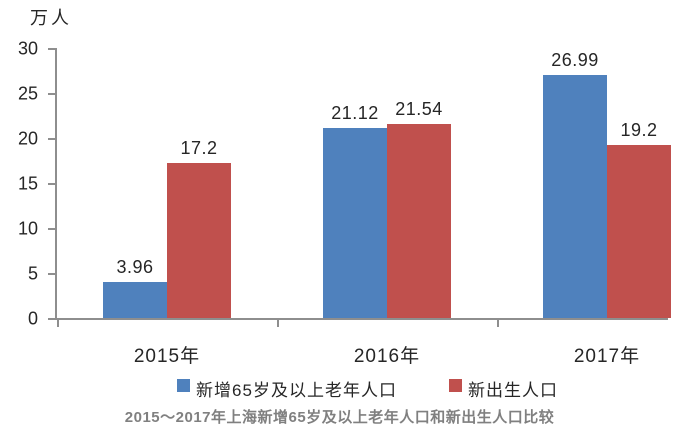 The height and width of the screenshot is (431, 679). I want to click on chart-caption: 2015～2017年上海新增65岁及以上老年人口和新出生人口比较, so click(339, 417).